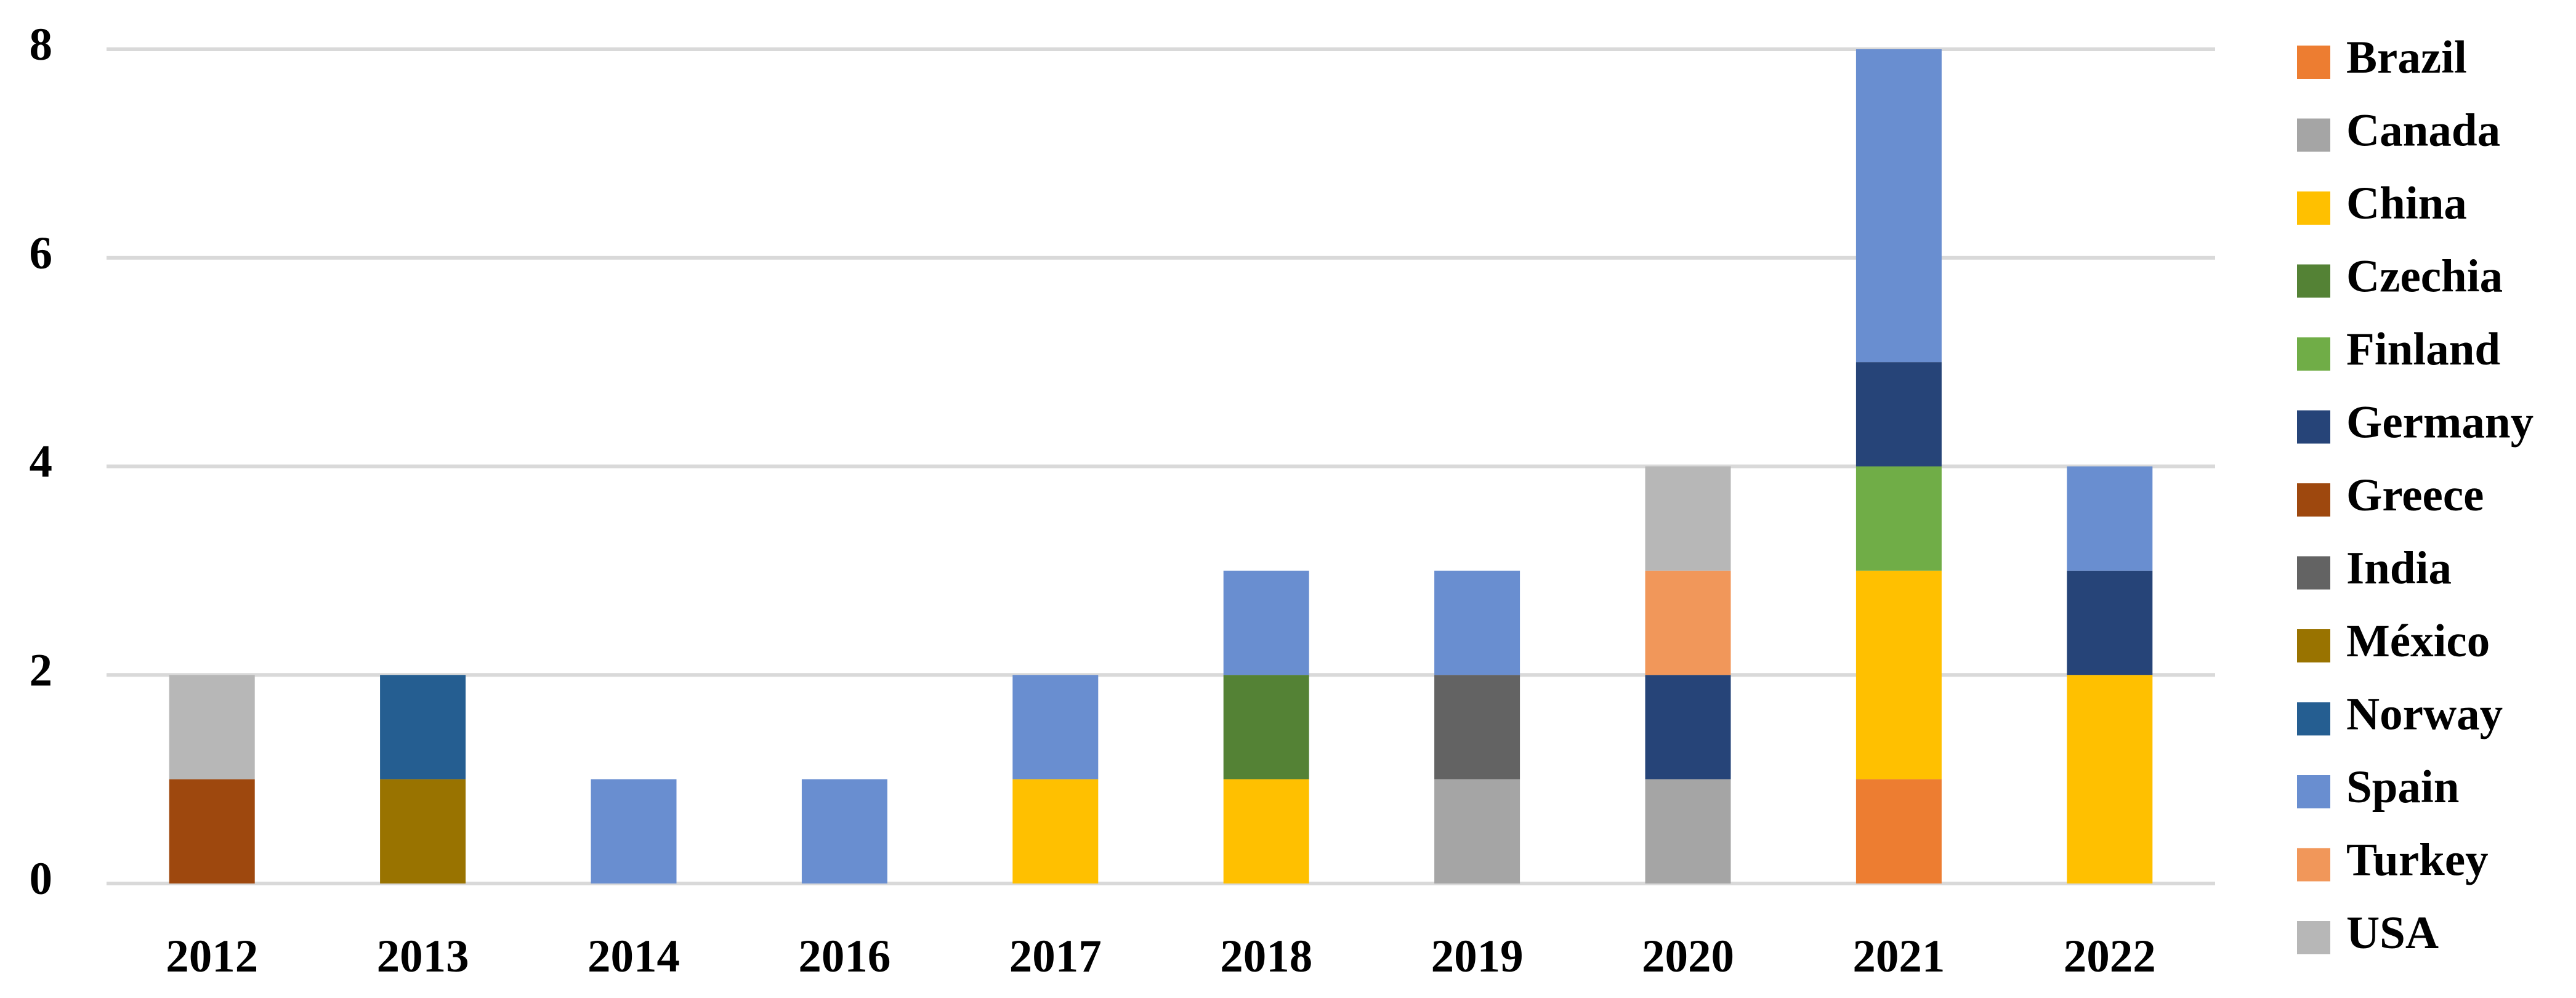 This screenshot has height=998, width=2576. What do you see at coordinates (41, 462) in the screenshot?
I see `y-tick-label: 4` at bounding box center [41, 462].